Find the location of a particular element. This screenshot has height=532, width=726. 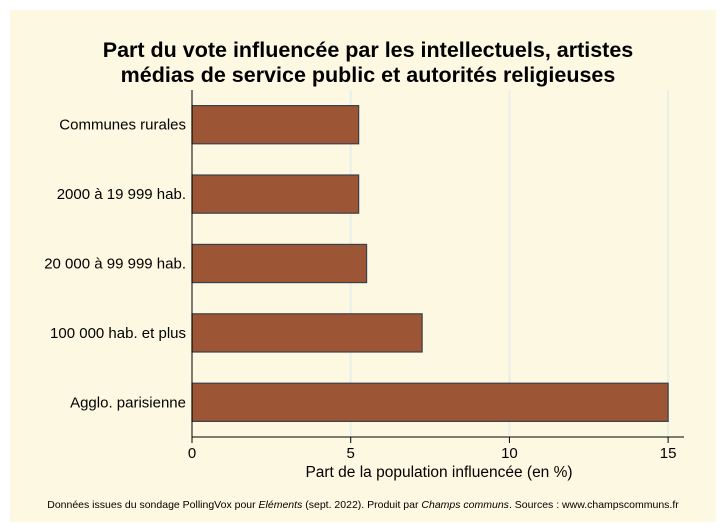

category-label: 20 000 à 99 999 hab. is located at coordinates (115, 264).